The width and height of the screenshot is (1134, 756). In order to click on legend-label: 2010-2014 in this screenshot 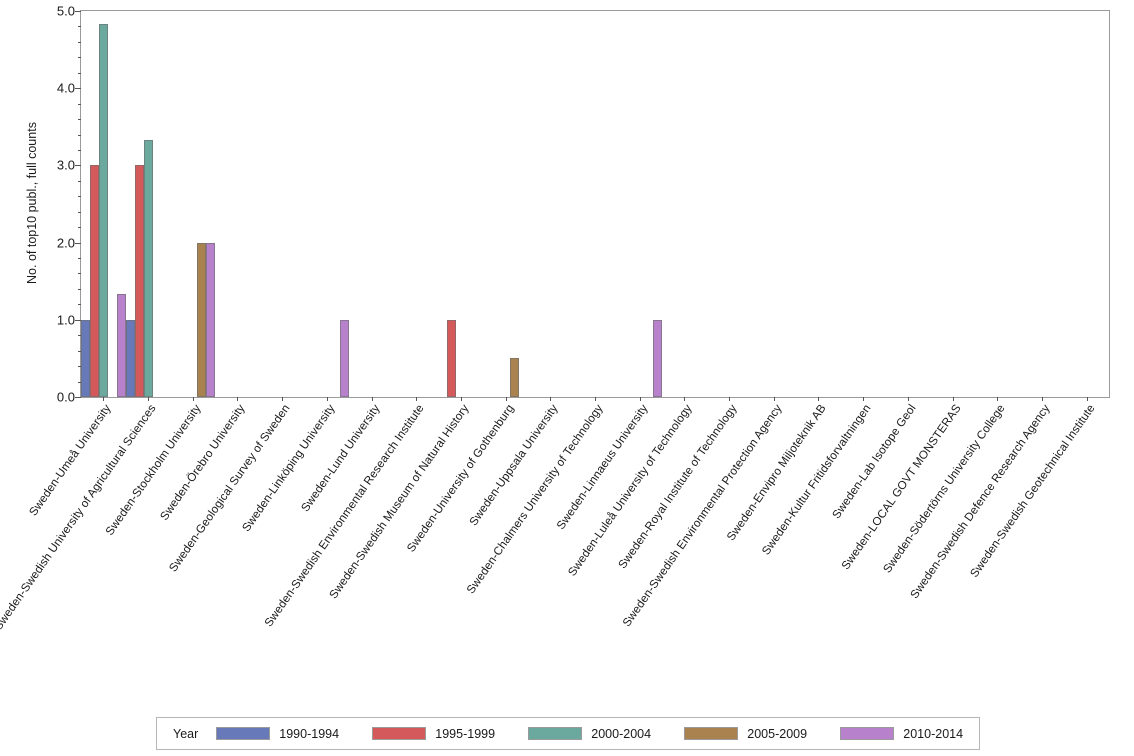, I will do `click(933, 733)`.